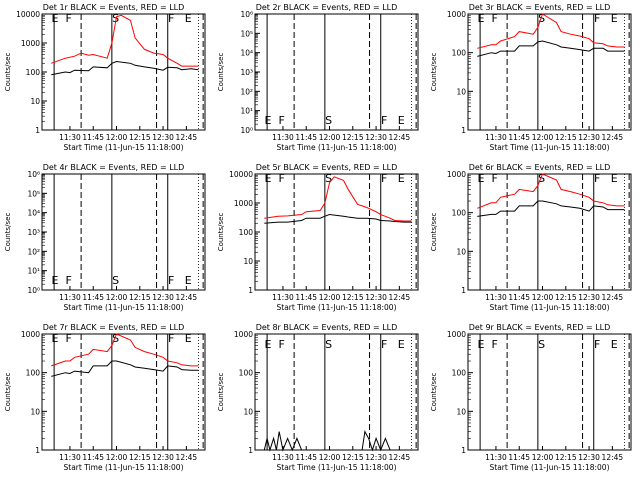 The width and height of the screenshot is (640, 480). Describe the element at coordinates (540, 167) in the screenshot. I see `chart-title: Det 6r BLACK = Events, RED = LLD` at that location.